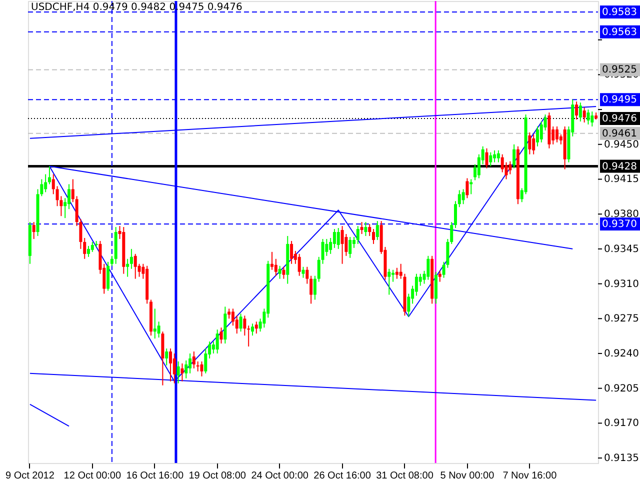 This screenshot has height=480, width=640. What do you see at coordinates (217, 475) in the screenshot?
I see `x-tick-label: 19 Oct 08:00` at bounding box center [217, 475].